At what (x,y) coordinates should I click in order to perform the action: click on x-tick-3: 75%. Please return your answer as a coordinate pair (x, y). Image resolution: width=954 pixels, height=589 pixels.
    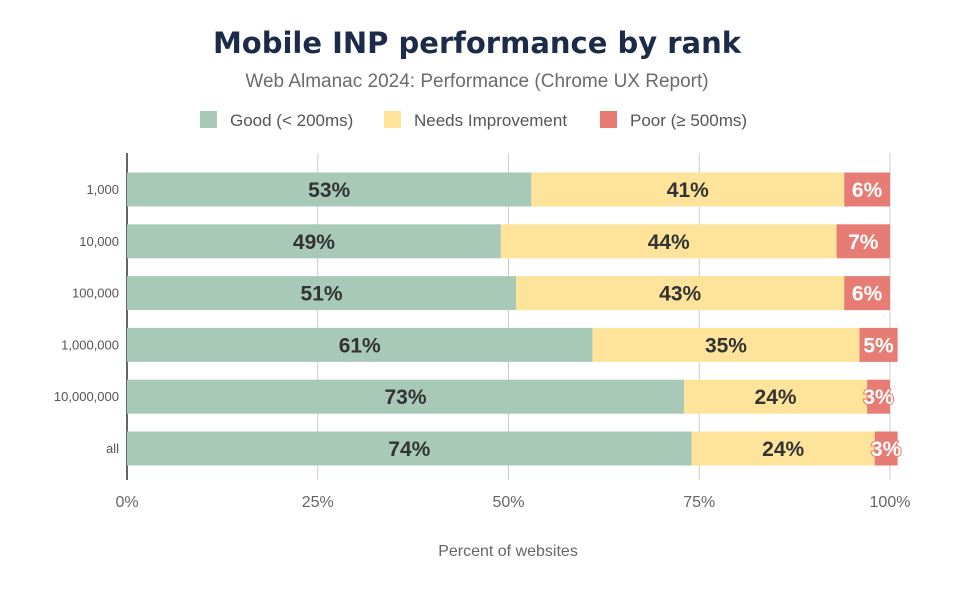
    Looking at the image, I should click on (699, 502).